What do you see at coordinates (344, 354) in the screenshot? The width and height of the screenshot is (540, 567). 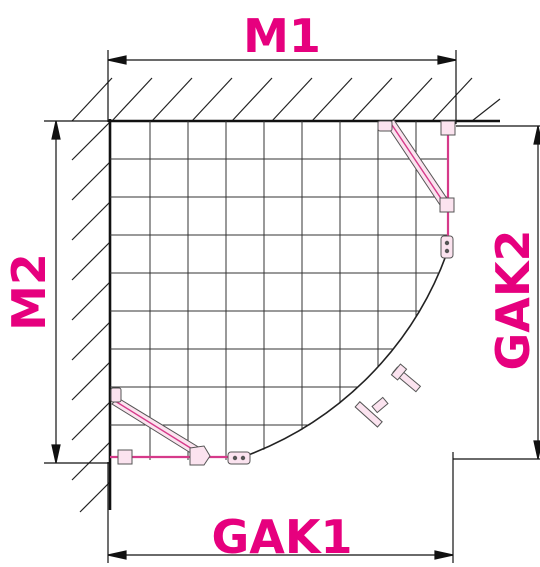 I see `curved-door-track` at bounding box center [344, 354].